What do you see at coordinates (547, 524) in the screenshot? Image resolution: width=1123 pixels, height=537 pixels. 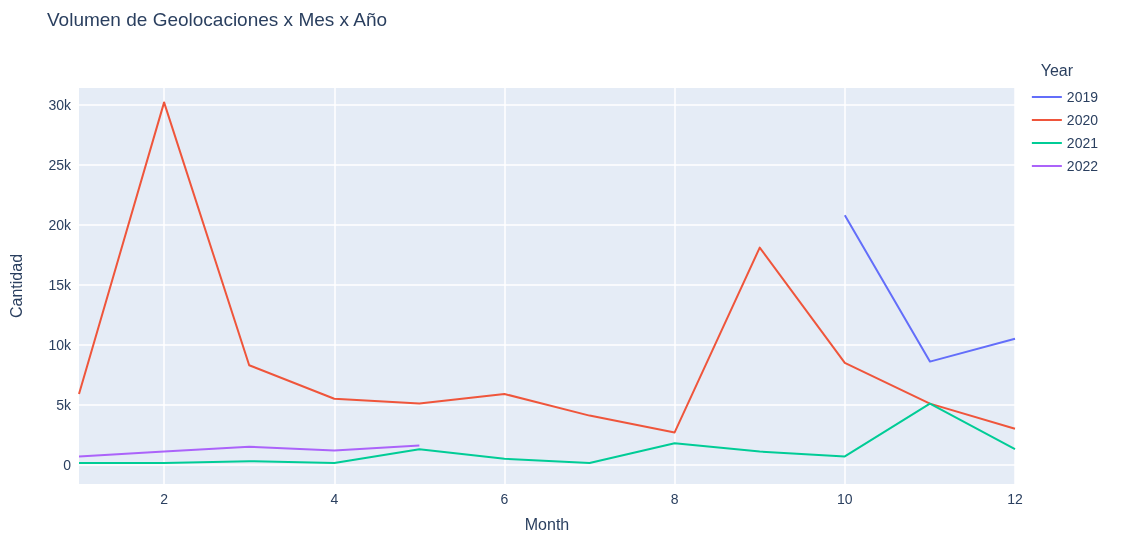 I see `x-axis-title: Month` at bounding box center [547, 524].